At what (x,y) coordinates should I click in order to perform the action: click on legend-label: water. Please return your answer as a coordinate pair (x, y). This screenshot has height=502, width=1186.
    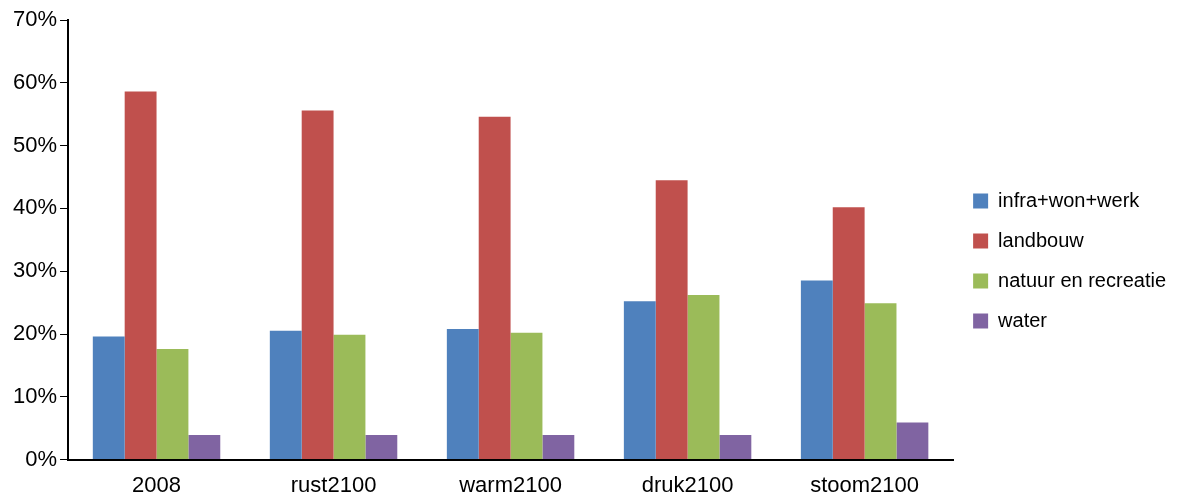
    Looking at the image, I should click on (1022, 319).